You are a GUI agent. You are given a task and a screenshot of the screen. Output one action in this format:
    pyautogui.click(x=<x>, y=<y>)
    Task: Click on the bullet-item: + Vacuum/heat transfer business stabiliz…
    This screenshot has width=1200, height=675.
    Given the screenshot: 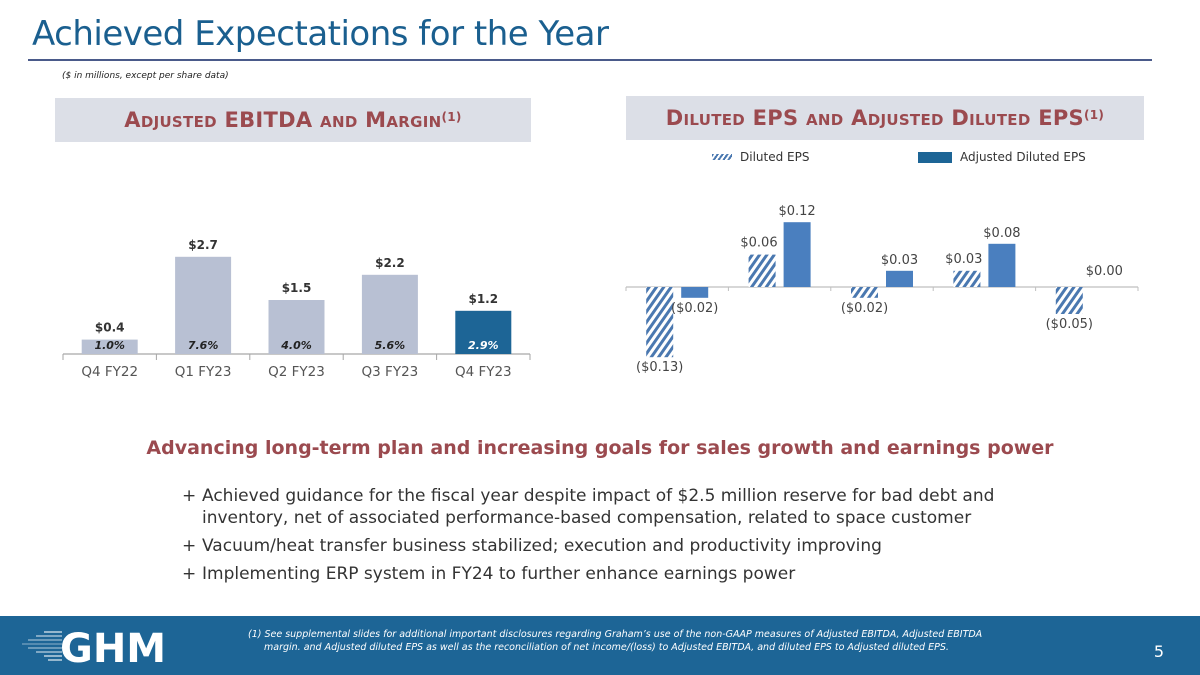 What is the action you would take?
    pyautogui.click(x=592, y=546)
    